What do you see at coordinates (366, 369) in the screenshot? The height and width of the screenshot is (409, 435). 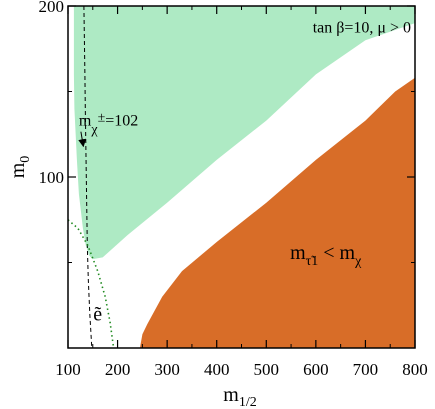 I see `x-tick-label: 700` at bounding box center [366, 369].